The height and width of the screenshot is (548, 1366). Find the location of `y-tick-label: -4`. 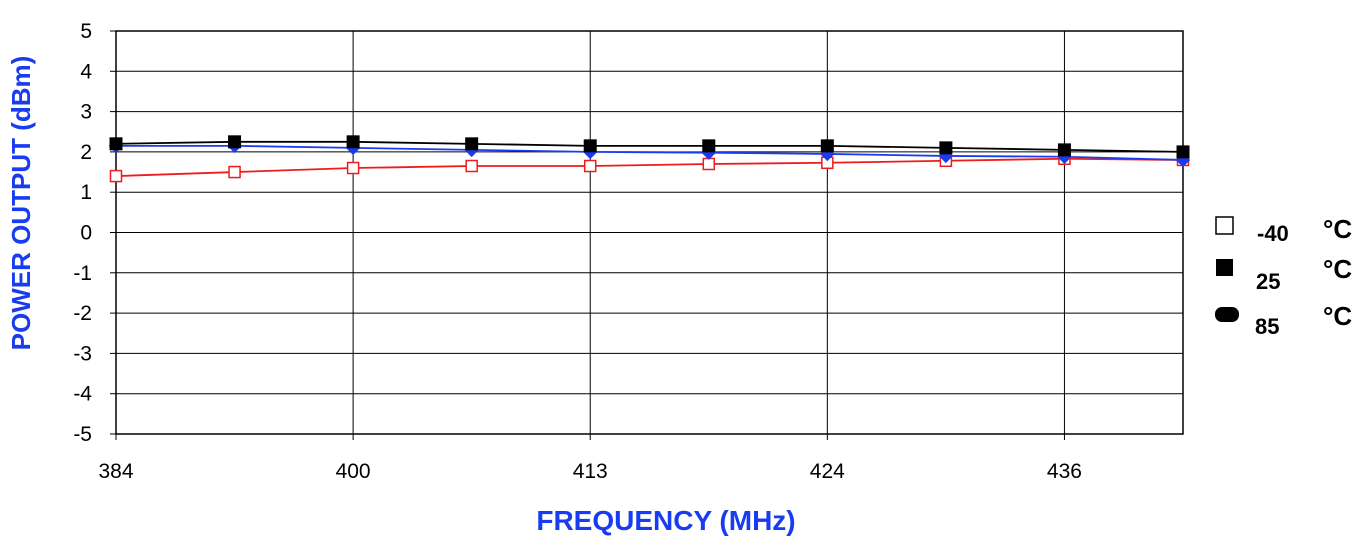

y-tick-label: -4 is located at coordinates (82, 394).